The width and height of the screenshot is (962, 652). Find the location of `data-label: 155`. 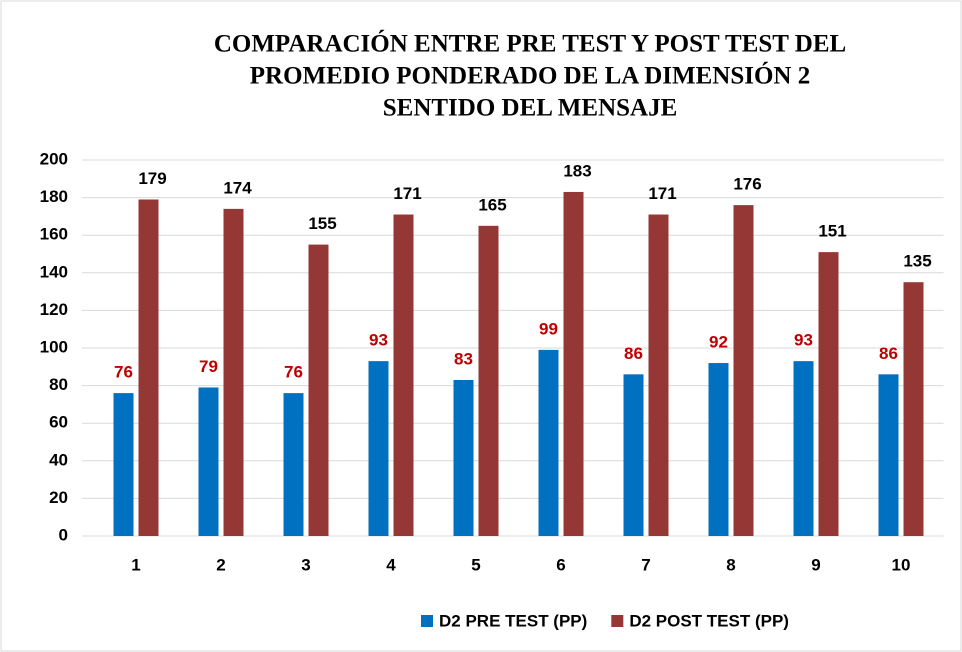

data-label: 155 is located at coordinates (322, 223).